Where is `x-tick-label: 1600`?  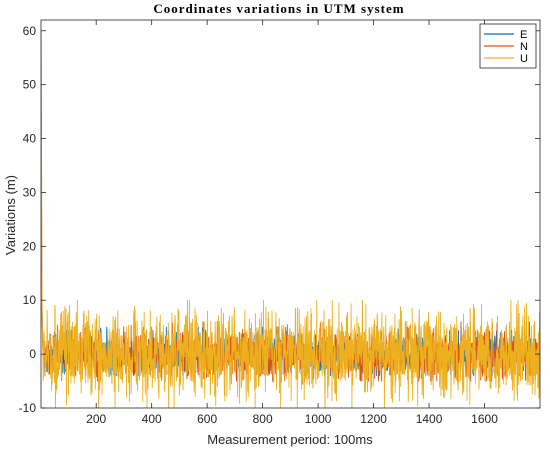
x-tick-label: 1600 is located at coordinates (484, 419).